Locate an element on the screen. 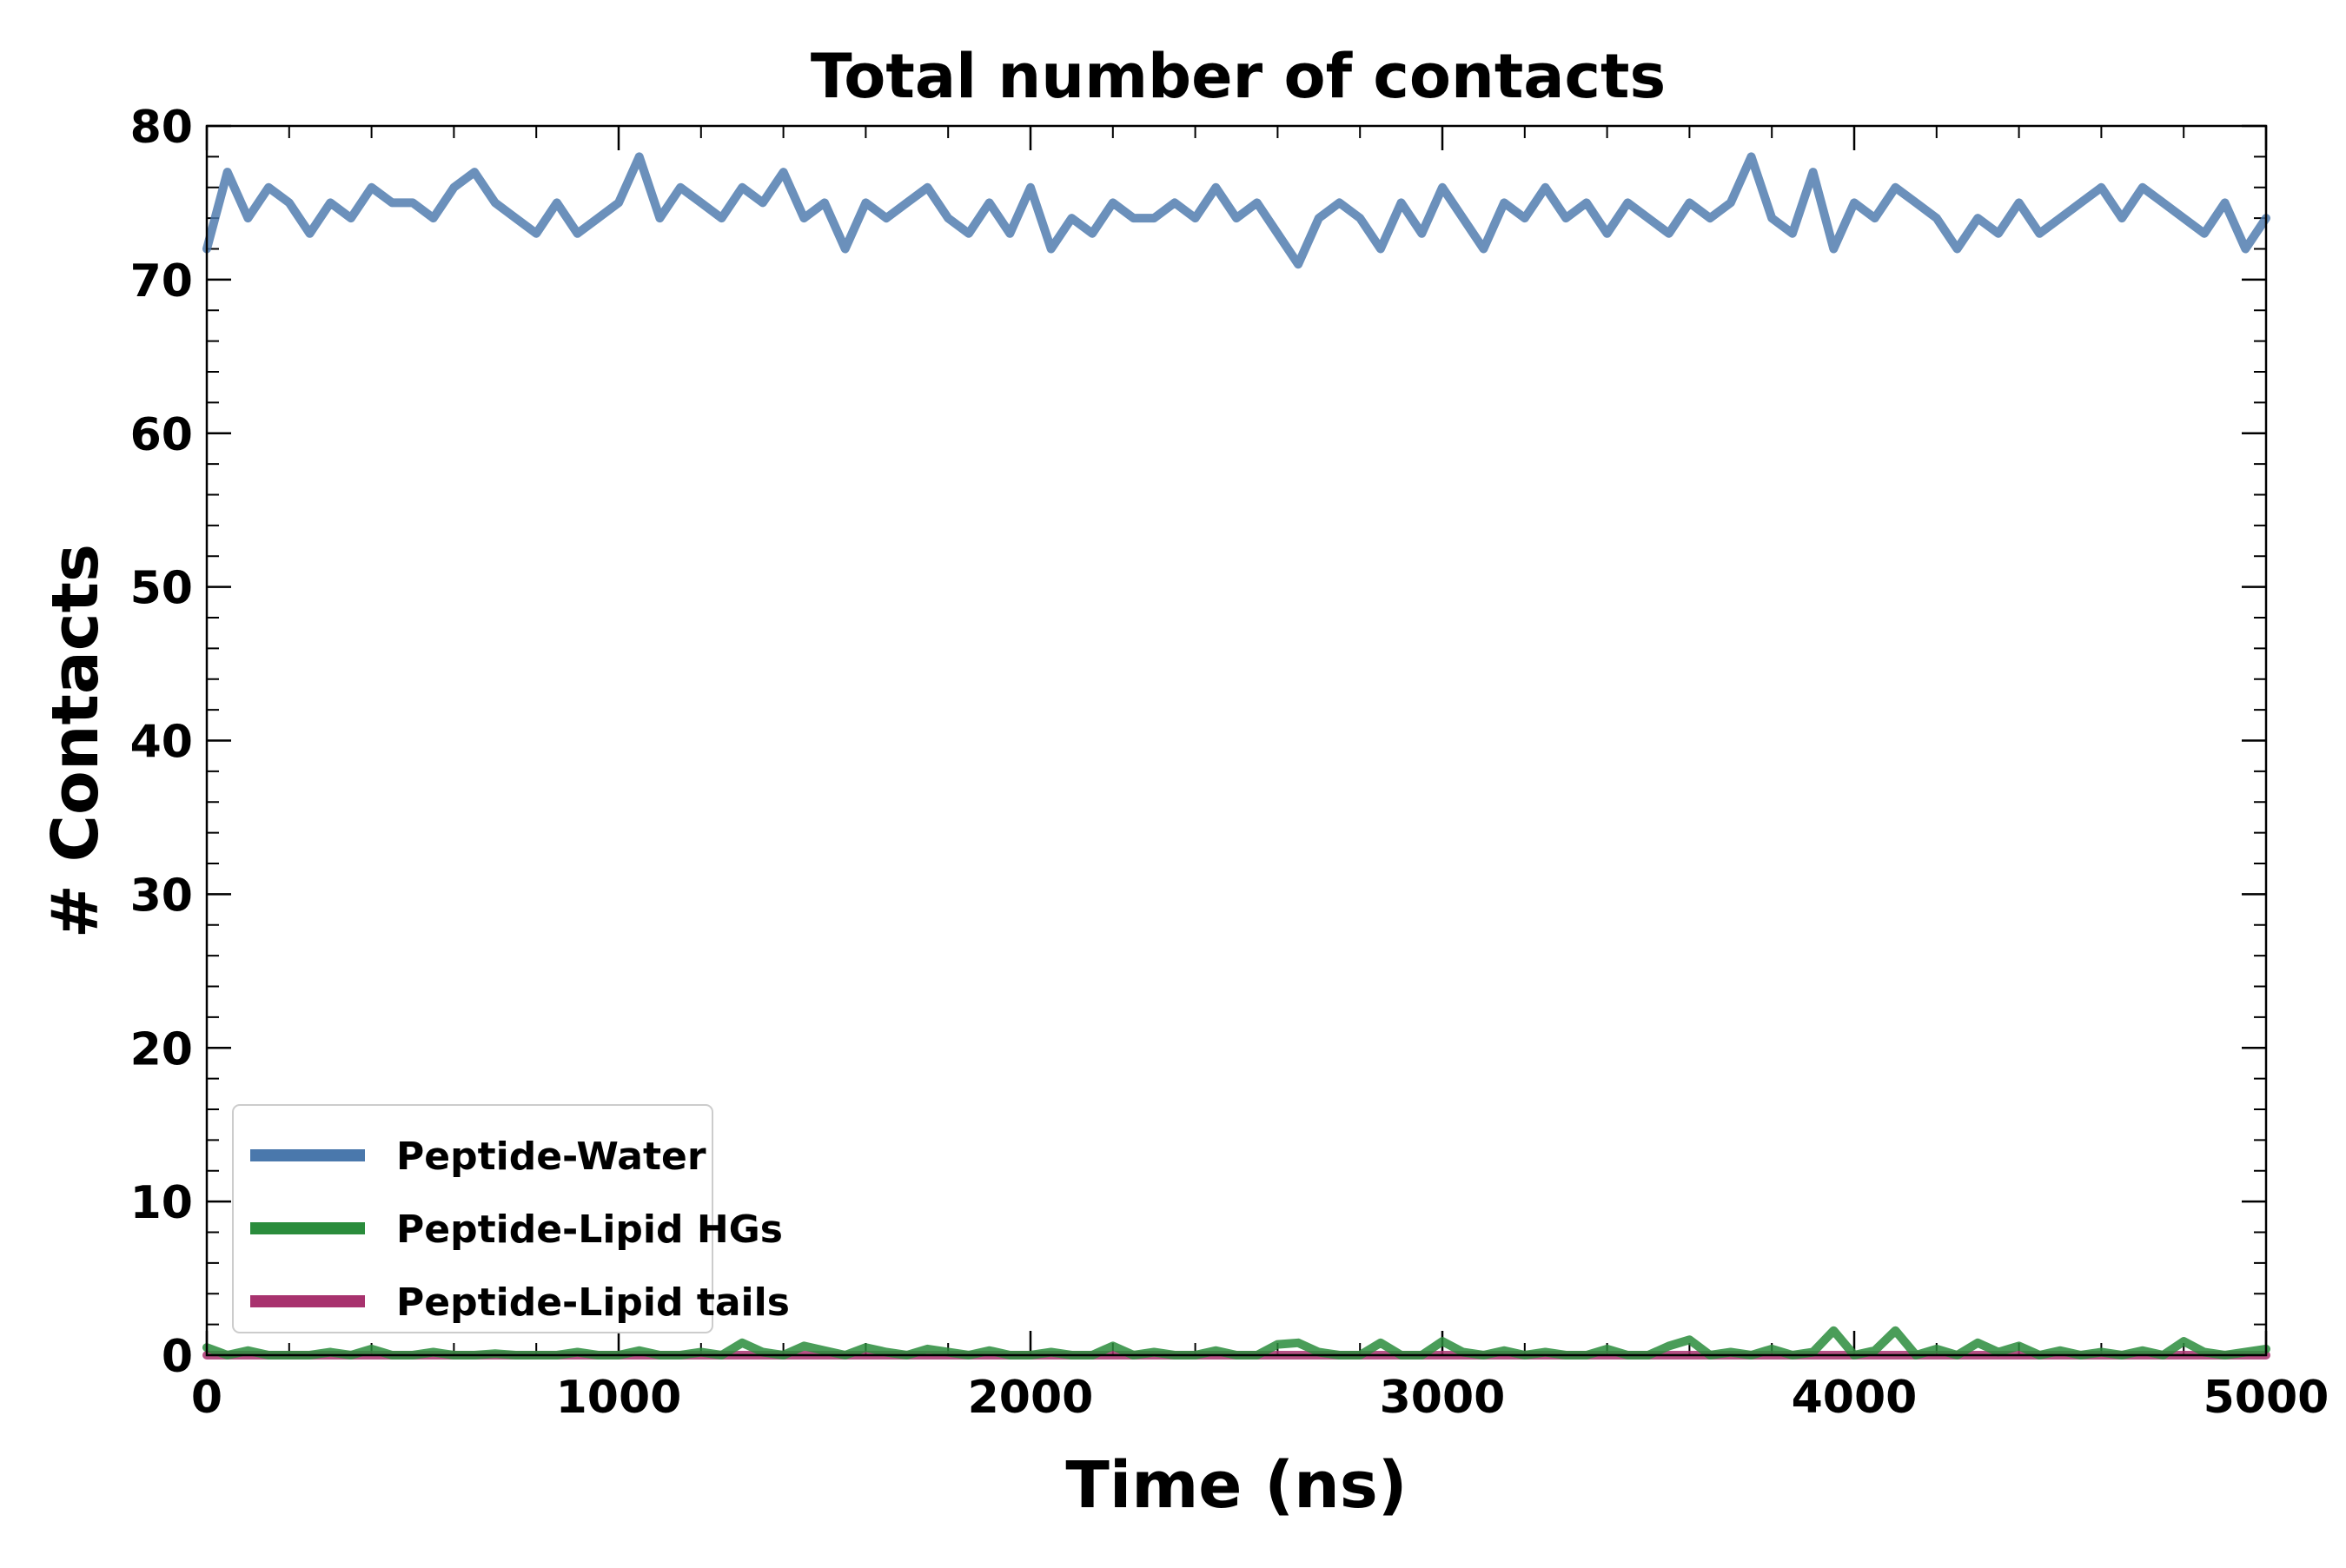 The image size is (2346, 1568). y-tick-label: 50 is located at coordinates (162, 589).